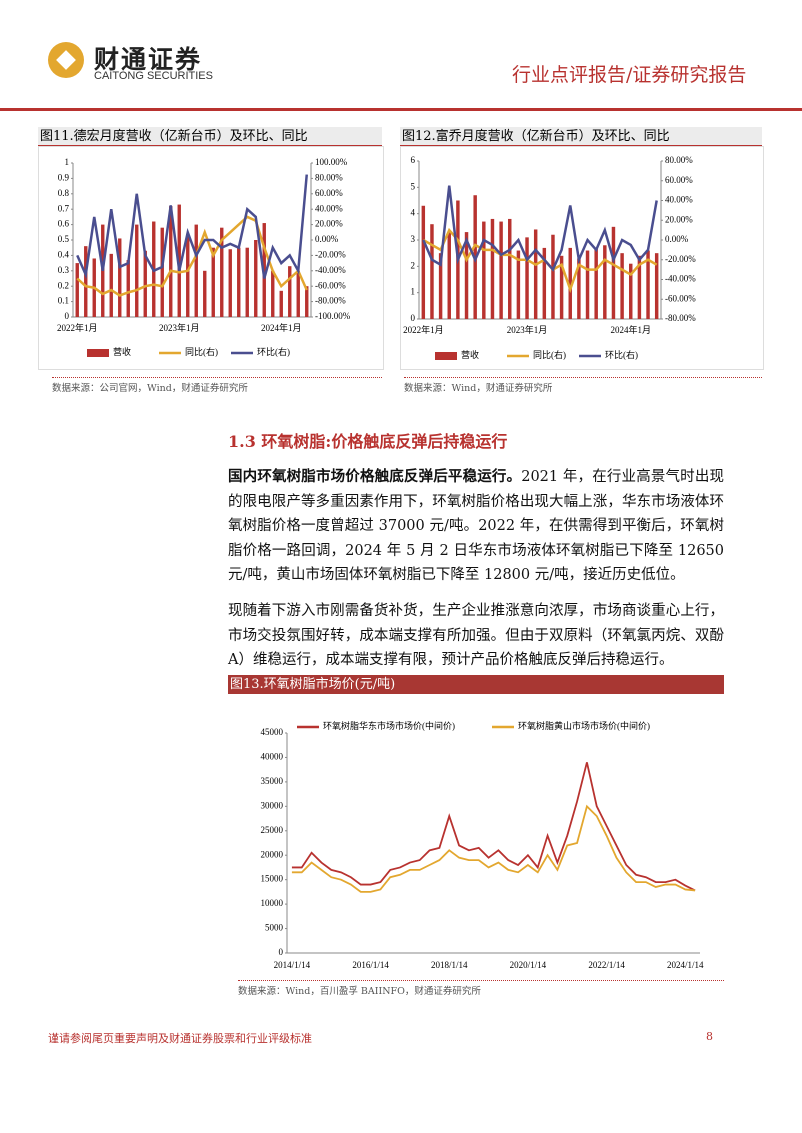 The image size is (802, 1133). Describe the element at coordinates (413, 292) in the screenshot. I see `y-tick-label: 1` at that location.